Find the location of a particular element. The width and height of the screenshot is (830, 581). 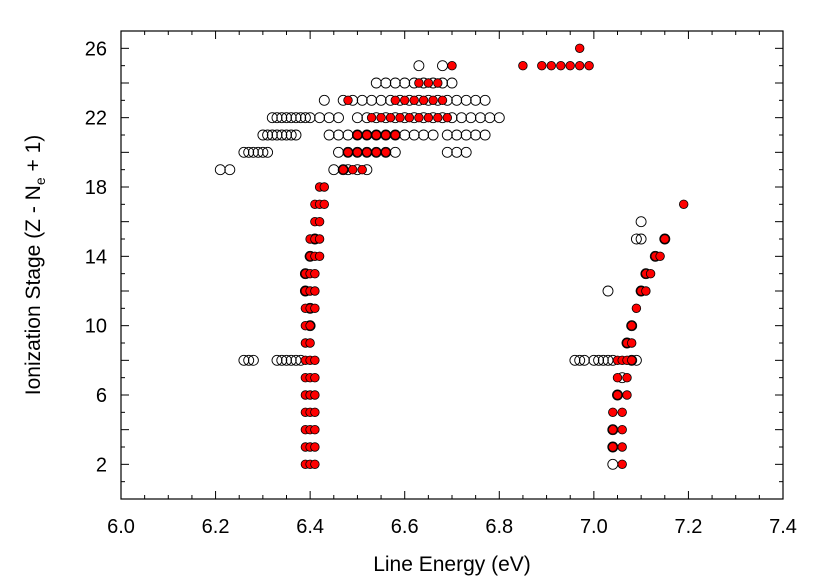

y-tick-label: 22 is located at coordinates (96, 119).